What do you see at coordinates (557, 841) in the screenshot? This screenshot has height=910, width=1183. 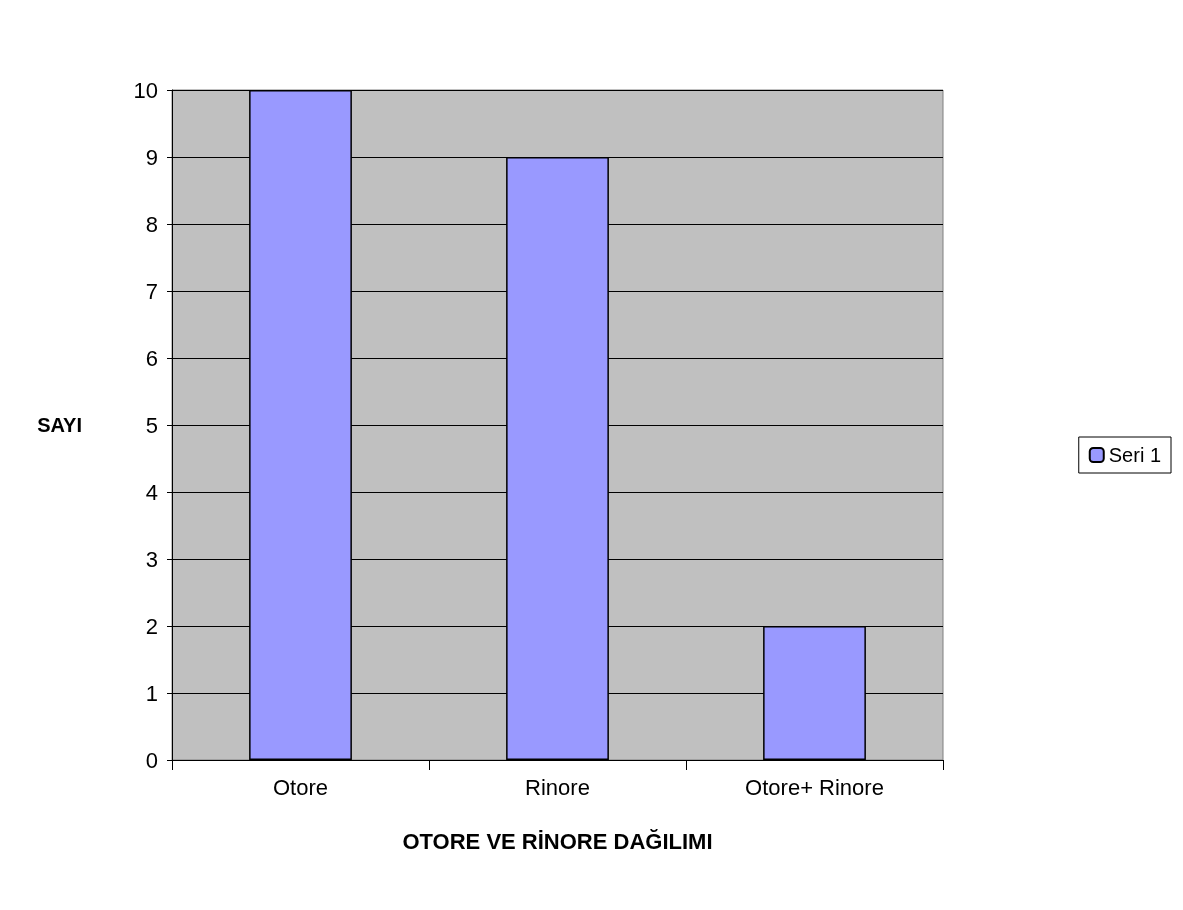 I see `x-axis-title: OTORE VE RİNORE DAĞILIMI` at bounding box center [557, 841].